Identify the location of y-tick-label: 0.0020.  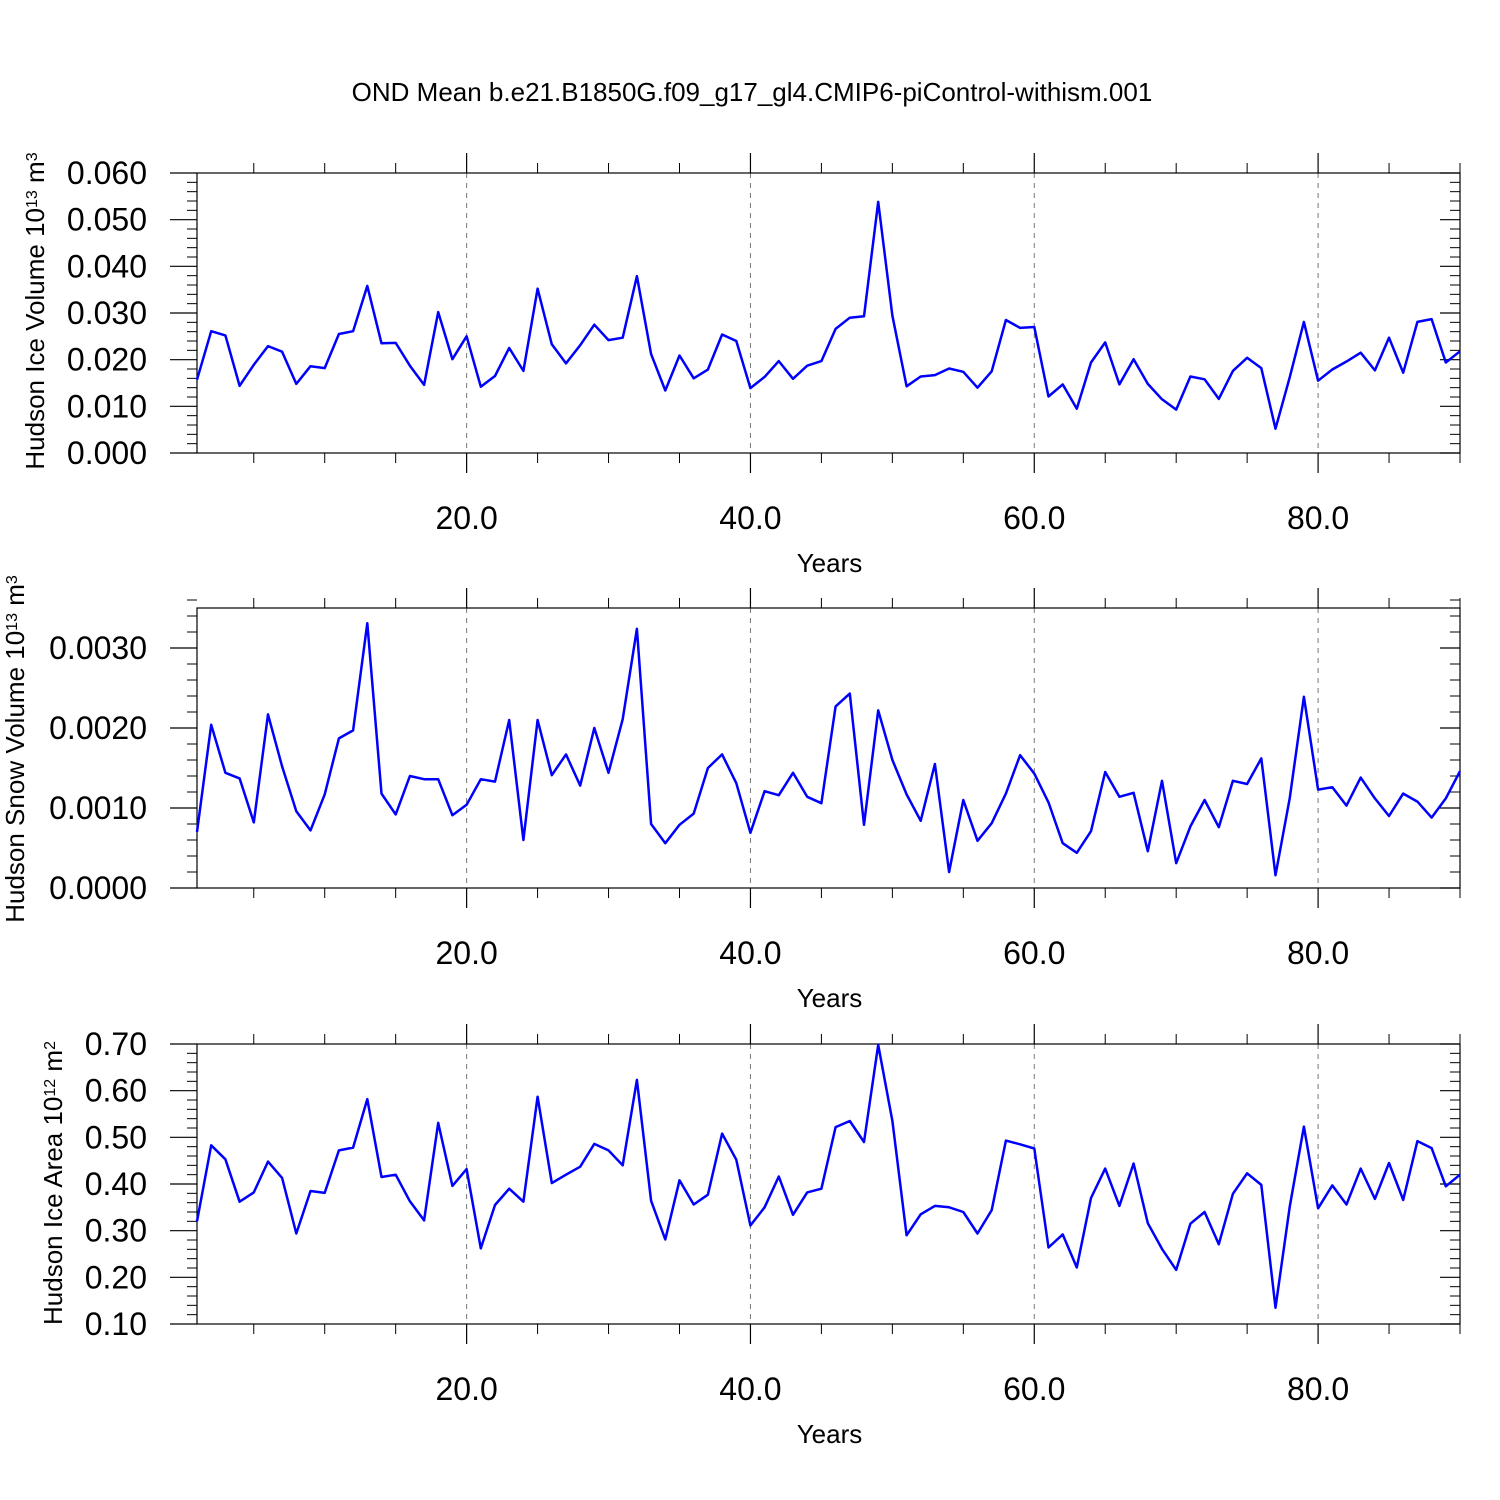
(98, 728).